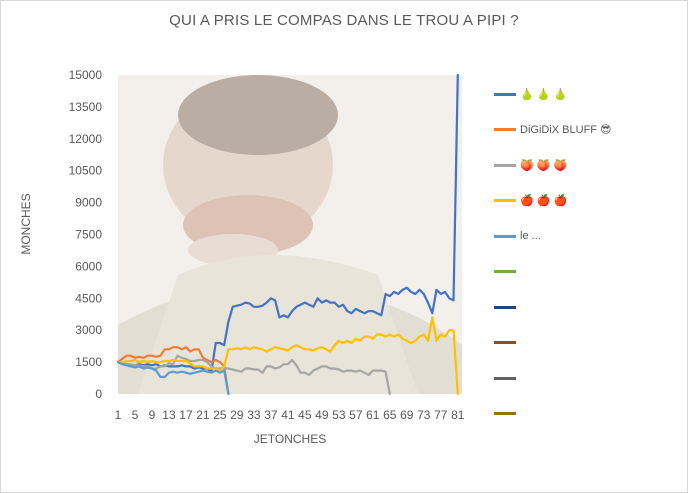 The height and width of the screenshot is (493, 688). What do you see at coordinates (589, 165) in the screenshot?
I see `legend-item: 🍑 🍑 🍑` at bounding box center [589, 165].